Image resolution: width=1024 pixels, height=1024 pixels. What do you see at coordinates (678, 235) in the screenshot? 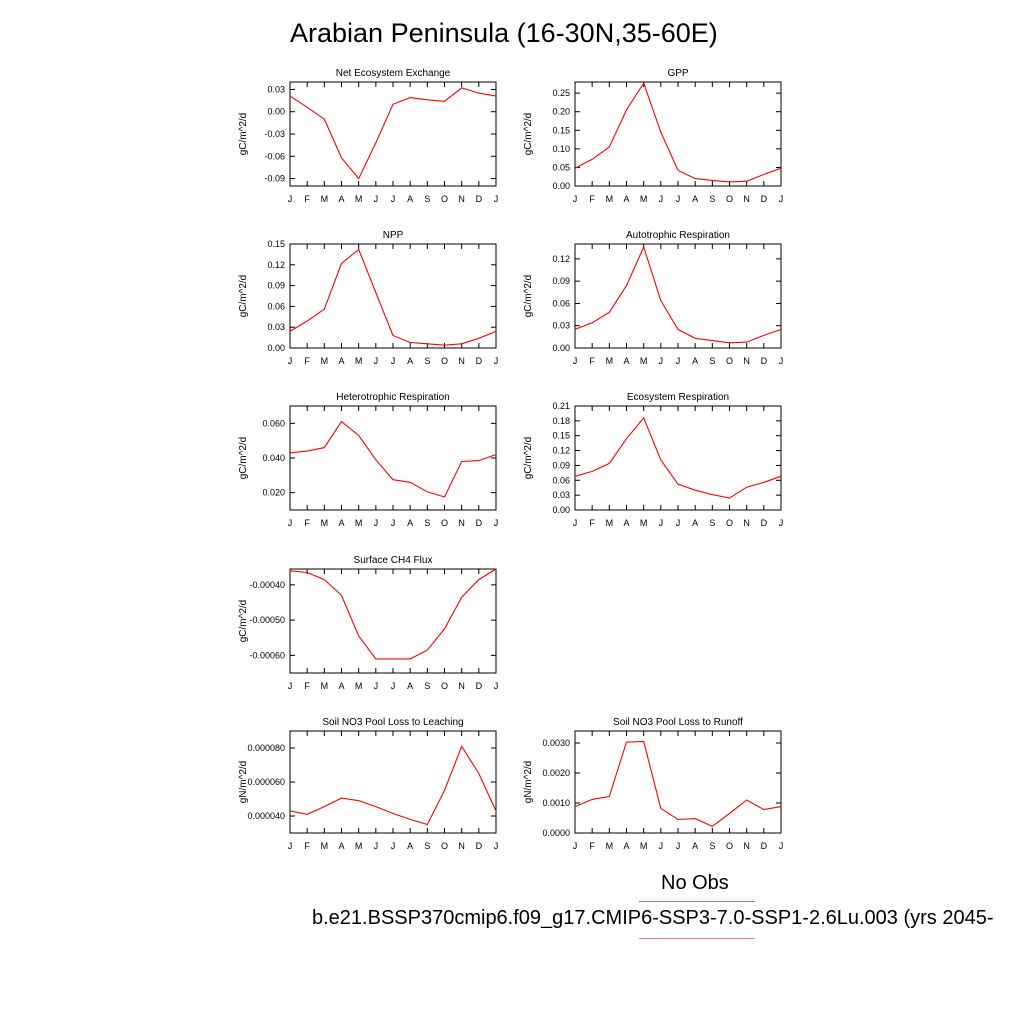
I see `panel-title: Autotrophic Respiration` at bounding box center [678, 235].